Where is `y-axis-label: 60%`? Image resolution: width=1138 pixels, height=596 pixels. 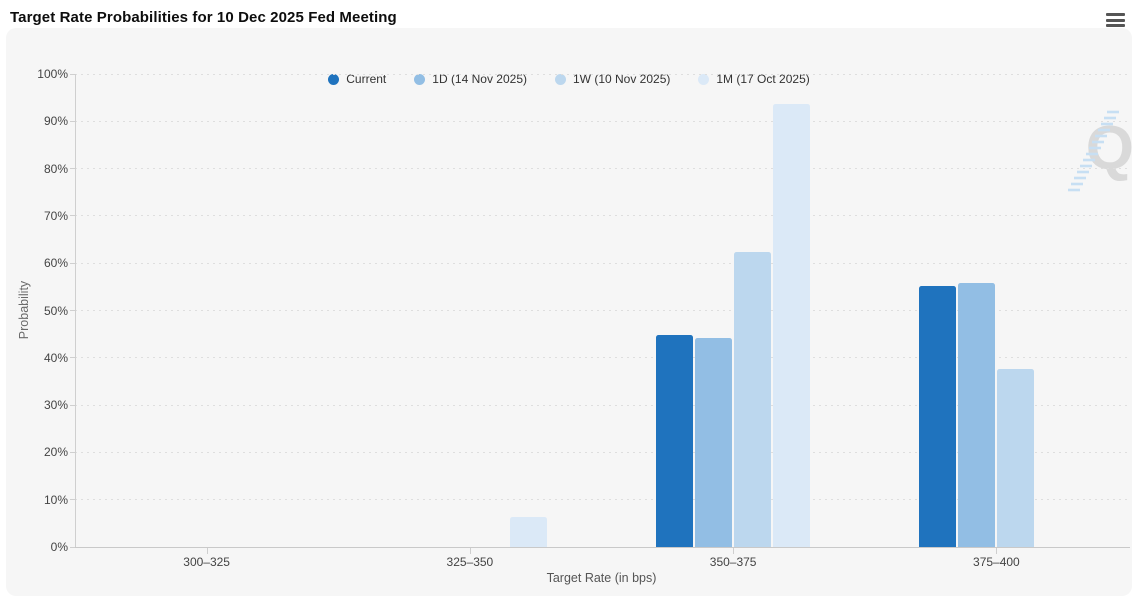 y-axis-label: 60% is located at coordinates (55, 263).